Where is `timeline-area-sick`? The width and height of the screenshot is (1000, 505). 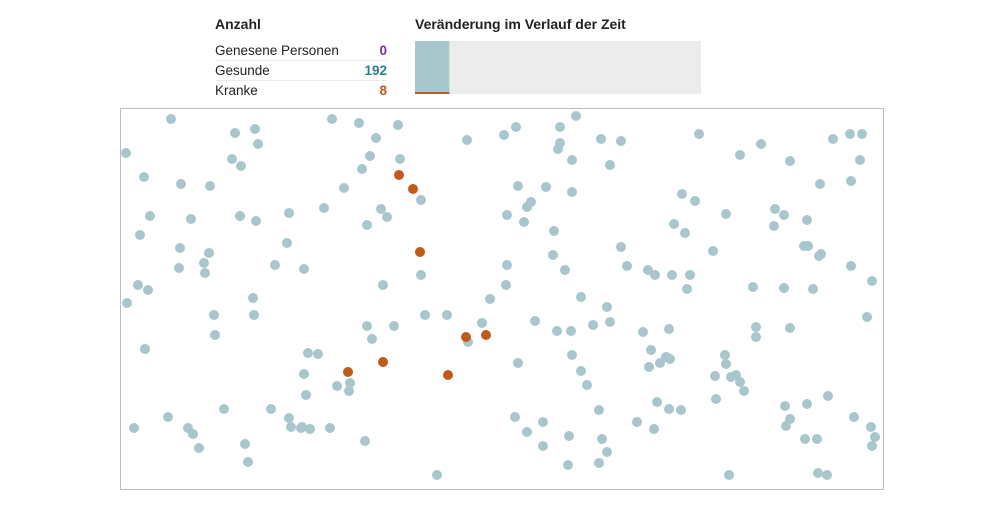
timeline-area-sick is located at coordinates (432, 92).